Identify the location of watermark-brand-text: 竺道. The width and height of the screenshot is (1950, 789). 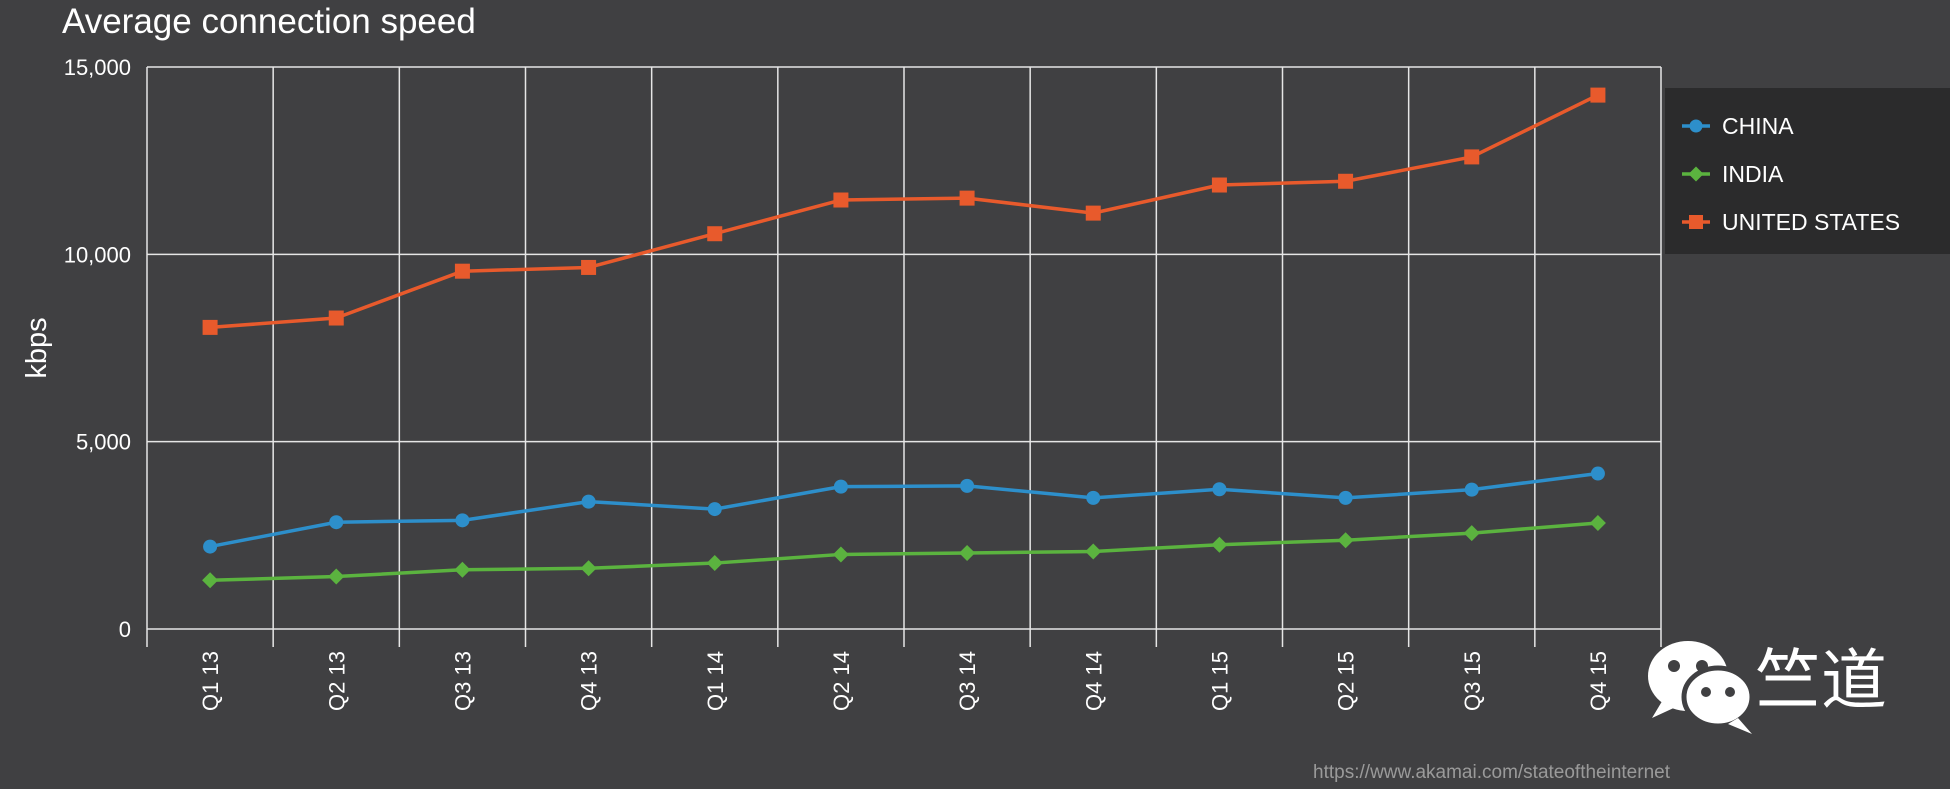
(1821, 680).